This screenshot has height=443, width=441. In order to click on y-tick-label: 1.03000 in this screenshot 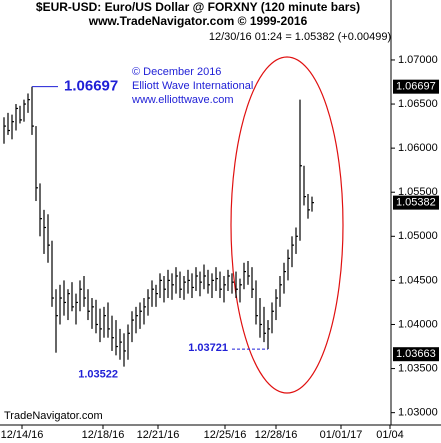, I will do `click(418, 413)`.